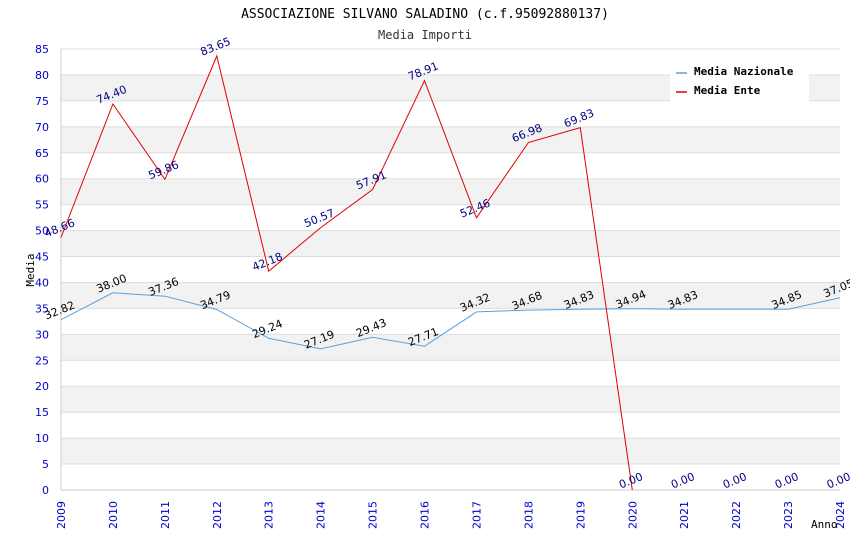 The width and height of the screenshot is (850, 550). I want to click on legend-label-nazionale: Media Nazionale, so click(744, 71).